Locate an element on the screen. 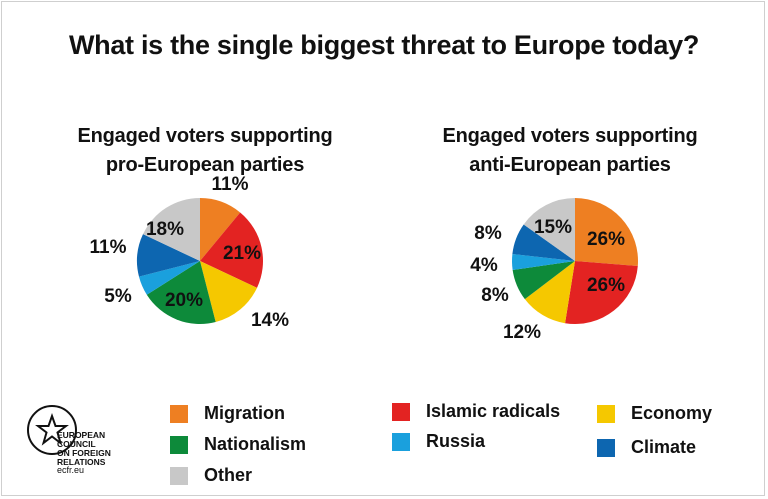 The height and width of the screenshot is (499, 768). pie-slice-anti-islamic-radicals is located at coordinates (601, 293).